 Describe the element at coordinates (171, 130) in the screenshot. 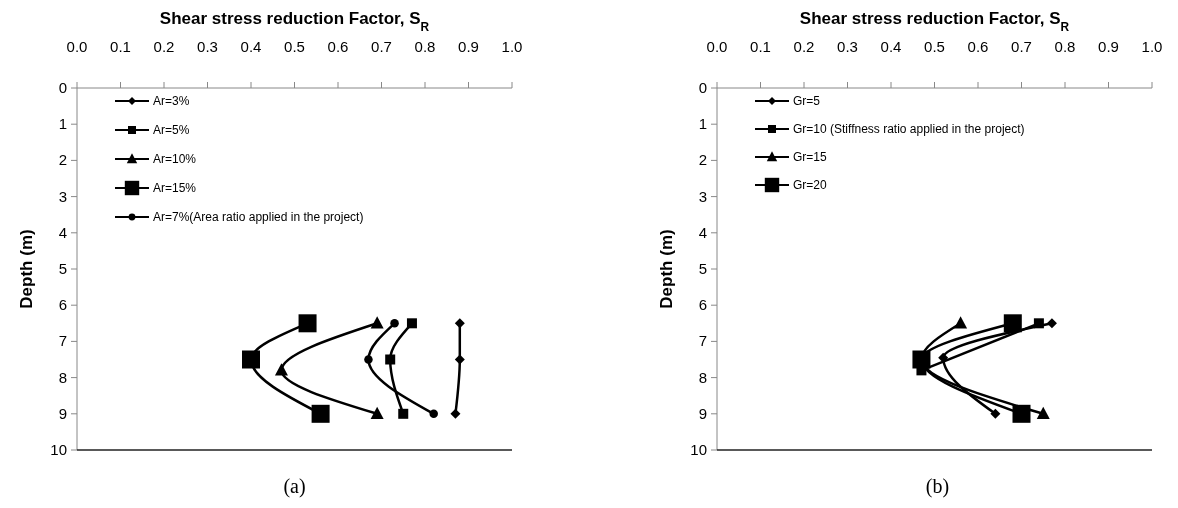

I see `legend-label: Ar=5%` at that location.